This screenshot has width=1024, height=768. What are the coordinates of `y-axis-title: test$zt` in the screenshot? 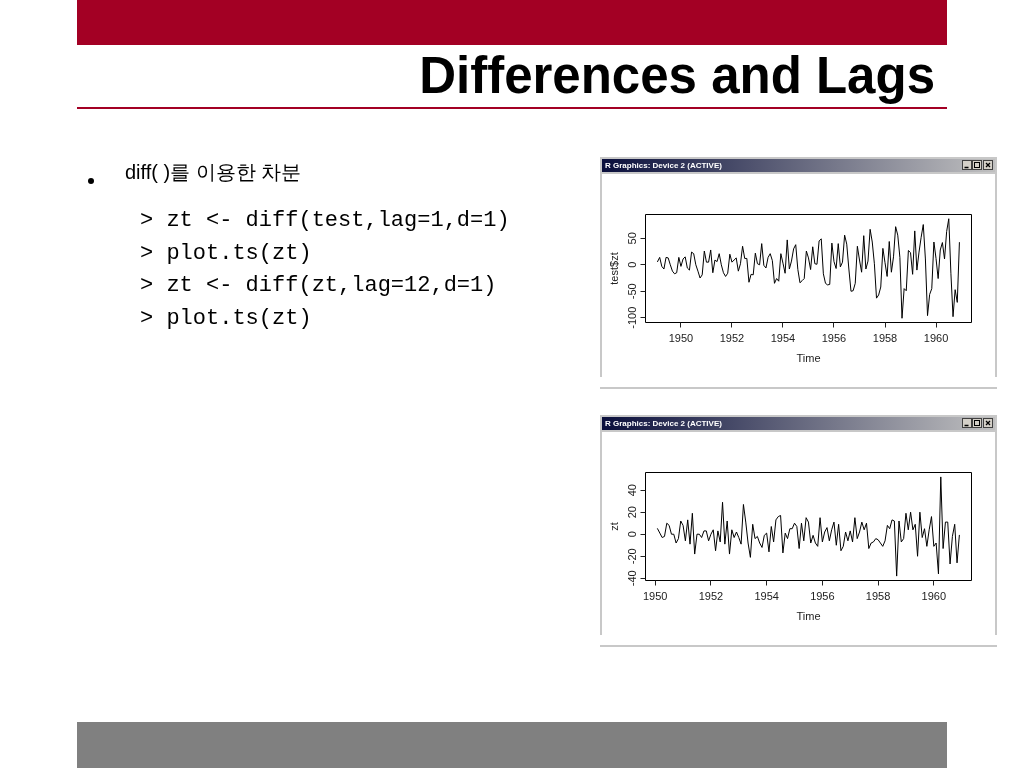 It's located at (613, 268).